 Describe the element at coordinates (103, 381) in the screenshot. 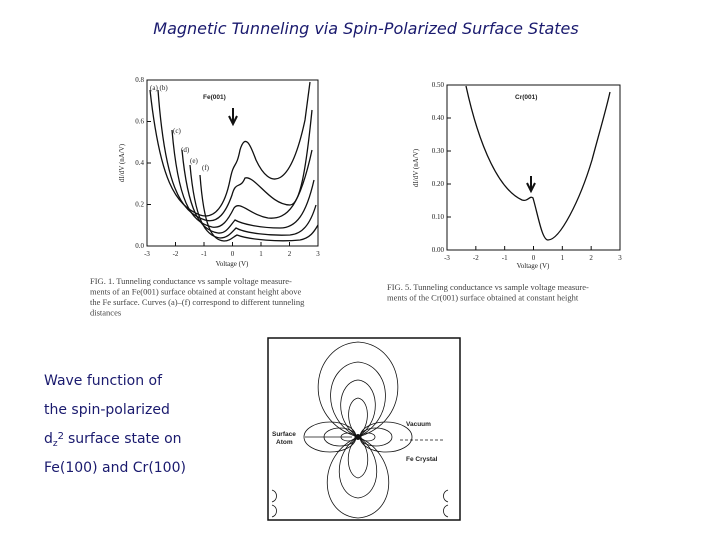

I see `description-line: Wave function of` at that location.